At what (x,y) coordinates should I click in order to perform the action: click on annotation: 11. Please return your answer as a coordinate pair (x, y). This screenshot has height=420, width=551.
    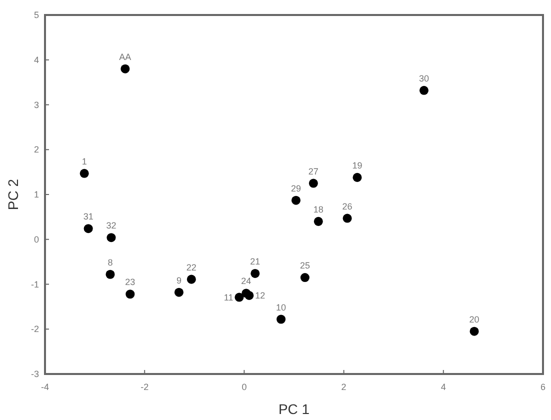
    Looking at the image, I should click on (229, 297).